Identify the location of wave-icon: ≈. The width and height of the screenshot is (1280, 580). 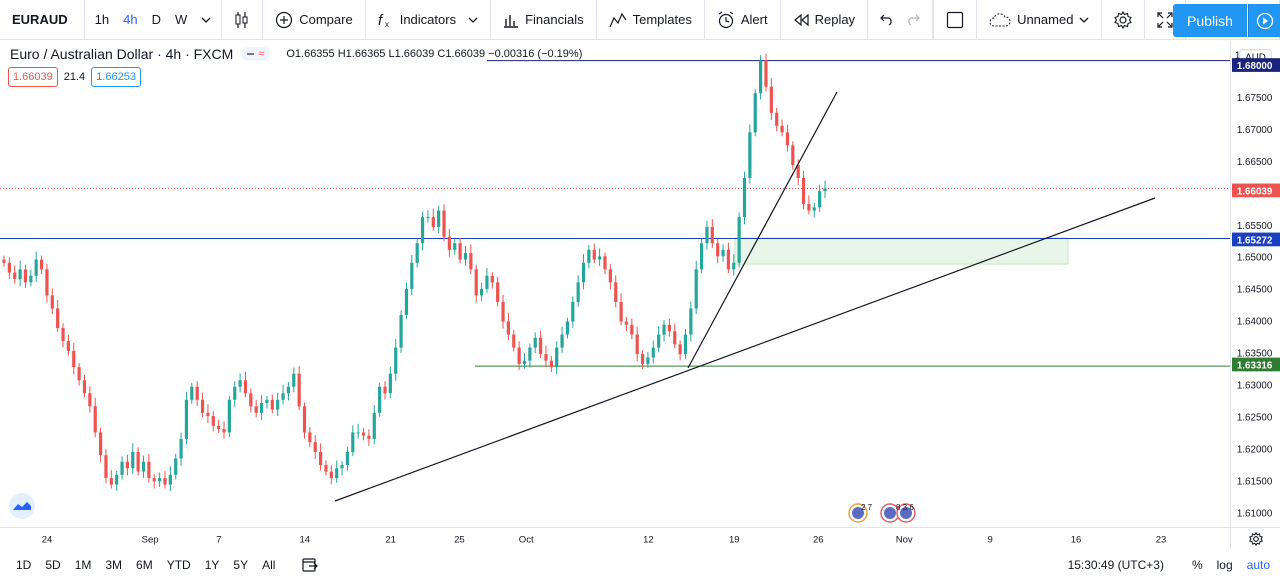
(261, 54).